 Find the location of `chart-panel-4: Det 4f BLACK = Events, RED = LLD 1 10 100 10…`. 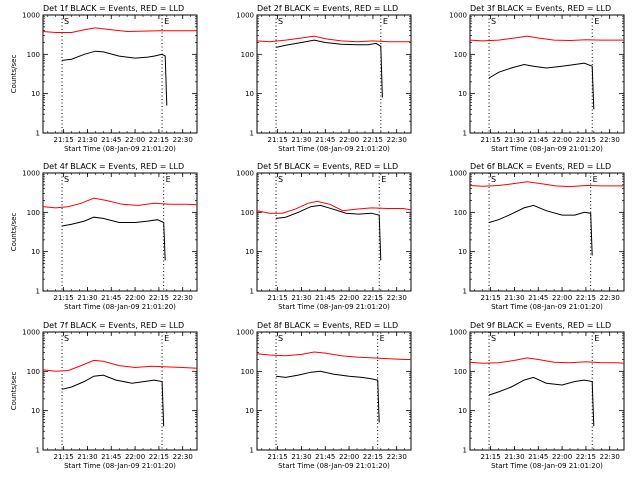

chart-panel-4: Det 4f BLACK = Events, RED = LLD 1 10 100 10… is located at coordinates (104, 236).